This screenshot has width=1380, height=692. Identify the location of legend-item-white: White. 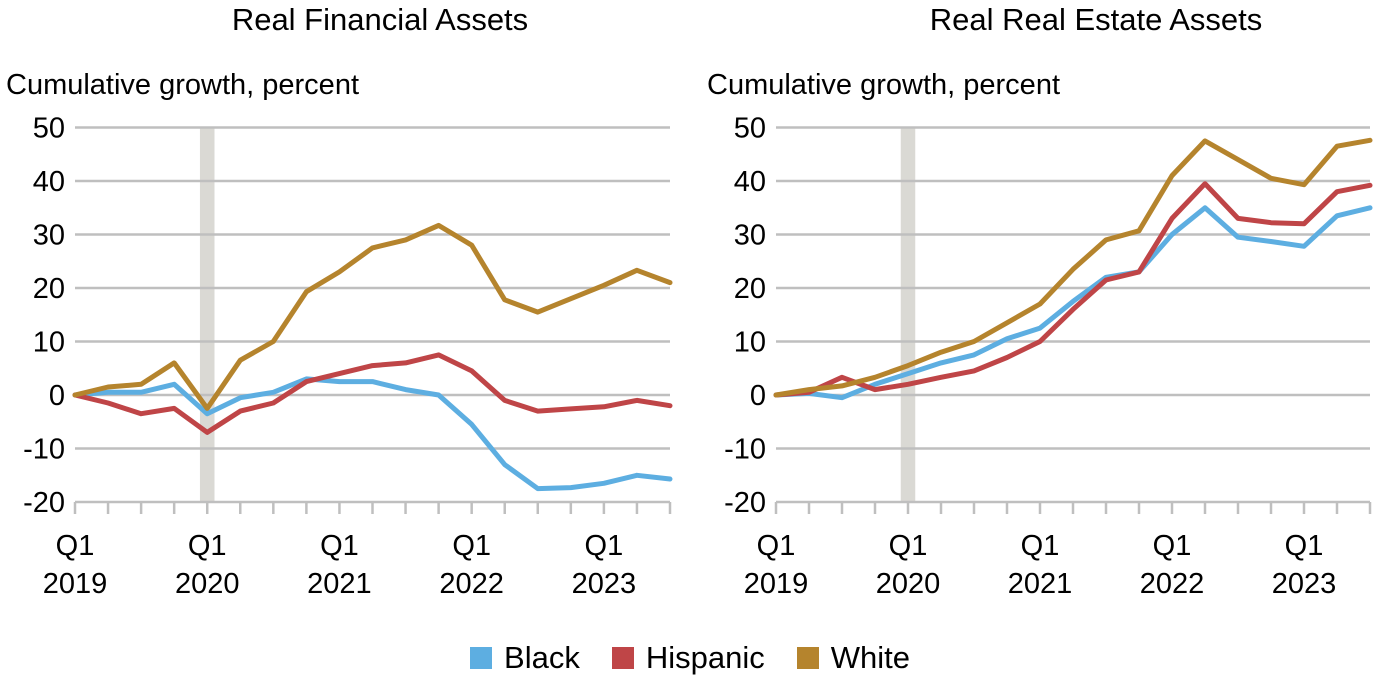
(853, 658).